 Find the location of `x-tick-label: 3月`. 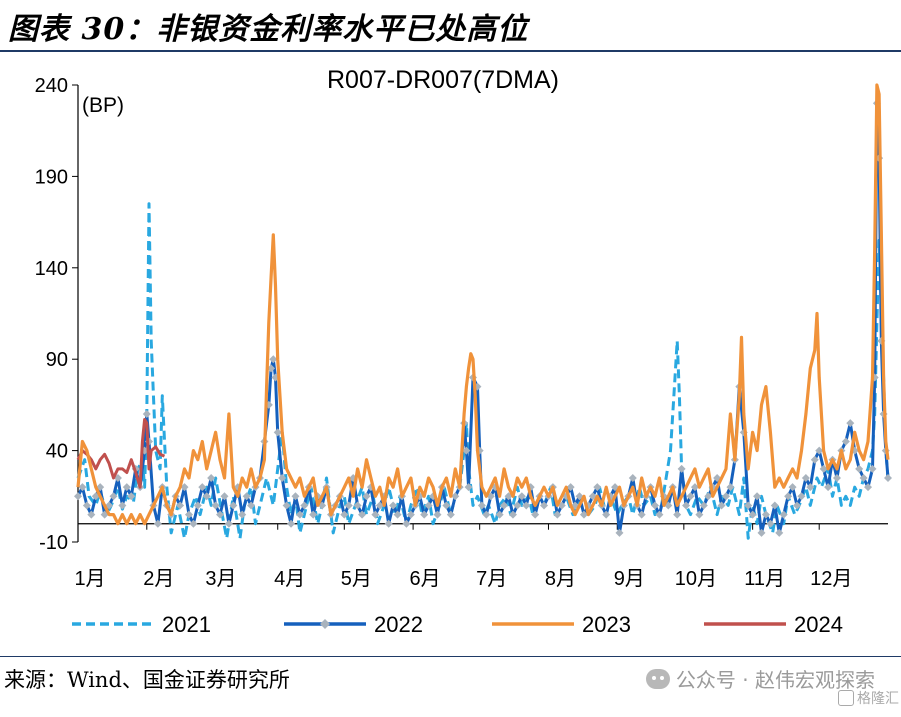

x-tick-label: 3月 is located at coordinates (220, 579).